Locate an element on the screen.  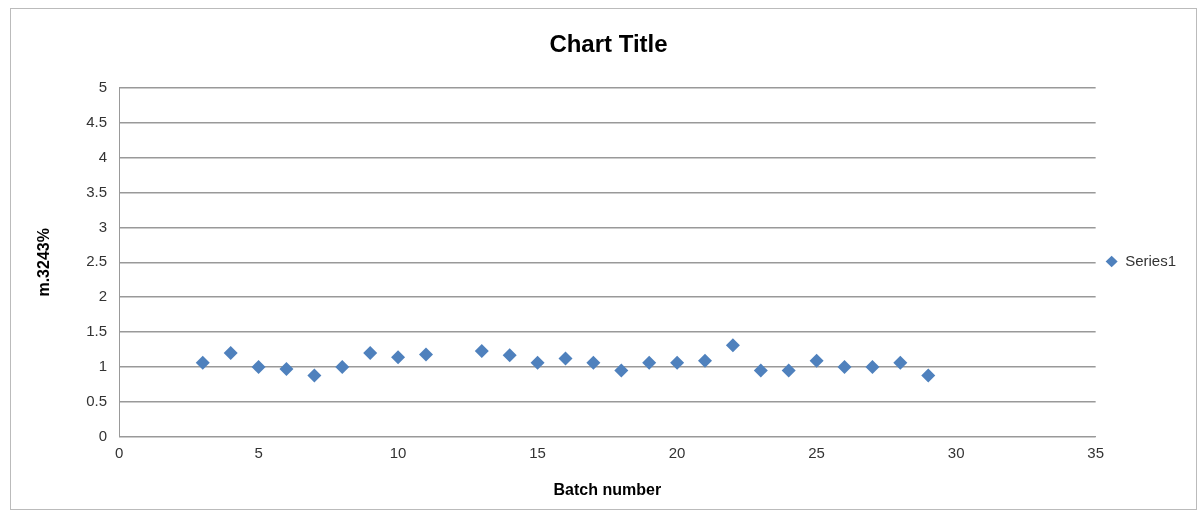
y-tick-label: 1 is located at coordinates (103, 366).